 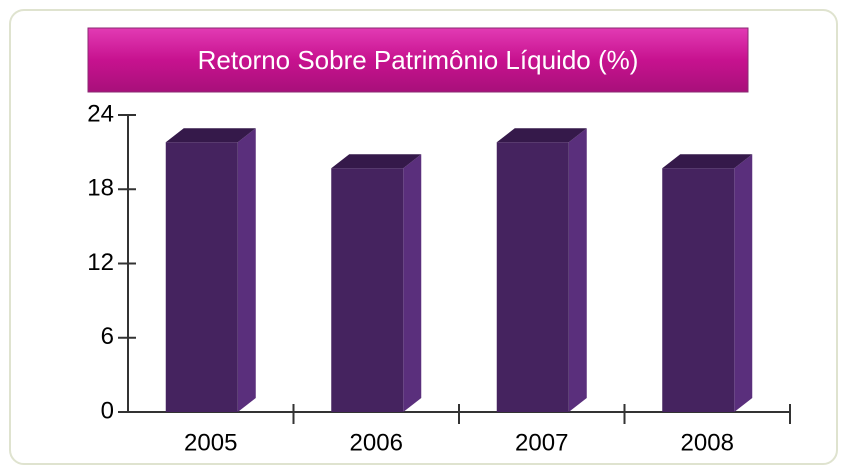 What do you see at coordinates (376, 442) in the screenshot?
I see `x-tick-label: 2006` at bounding box center [376, 442].